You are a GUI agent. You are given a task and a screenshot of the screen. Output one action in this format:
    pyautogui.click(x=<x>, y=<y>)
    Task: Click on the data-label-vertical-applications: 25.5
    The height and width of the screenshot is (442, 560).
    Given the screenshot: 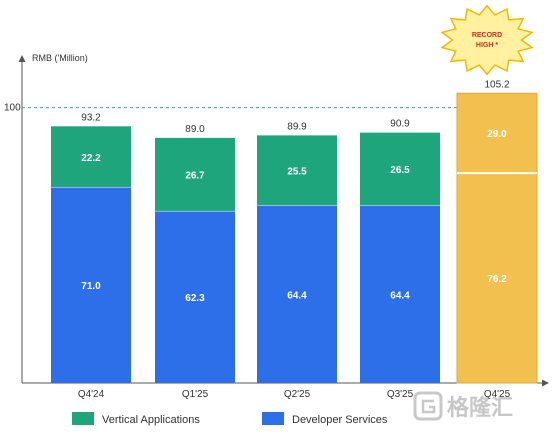 What is the action you would take?
    pyautogui.click(x=297, y=172)
    